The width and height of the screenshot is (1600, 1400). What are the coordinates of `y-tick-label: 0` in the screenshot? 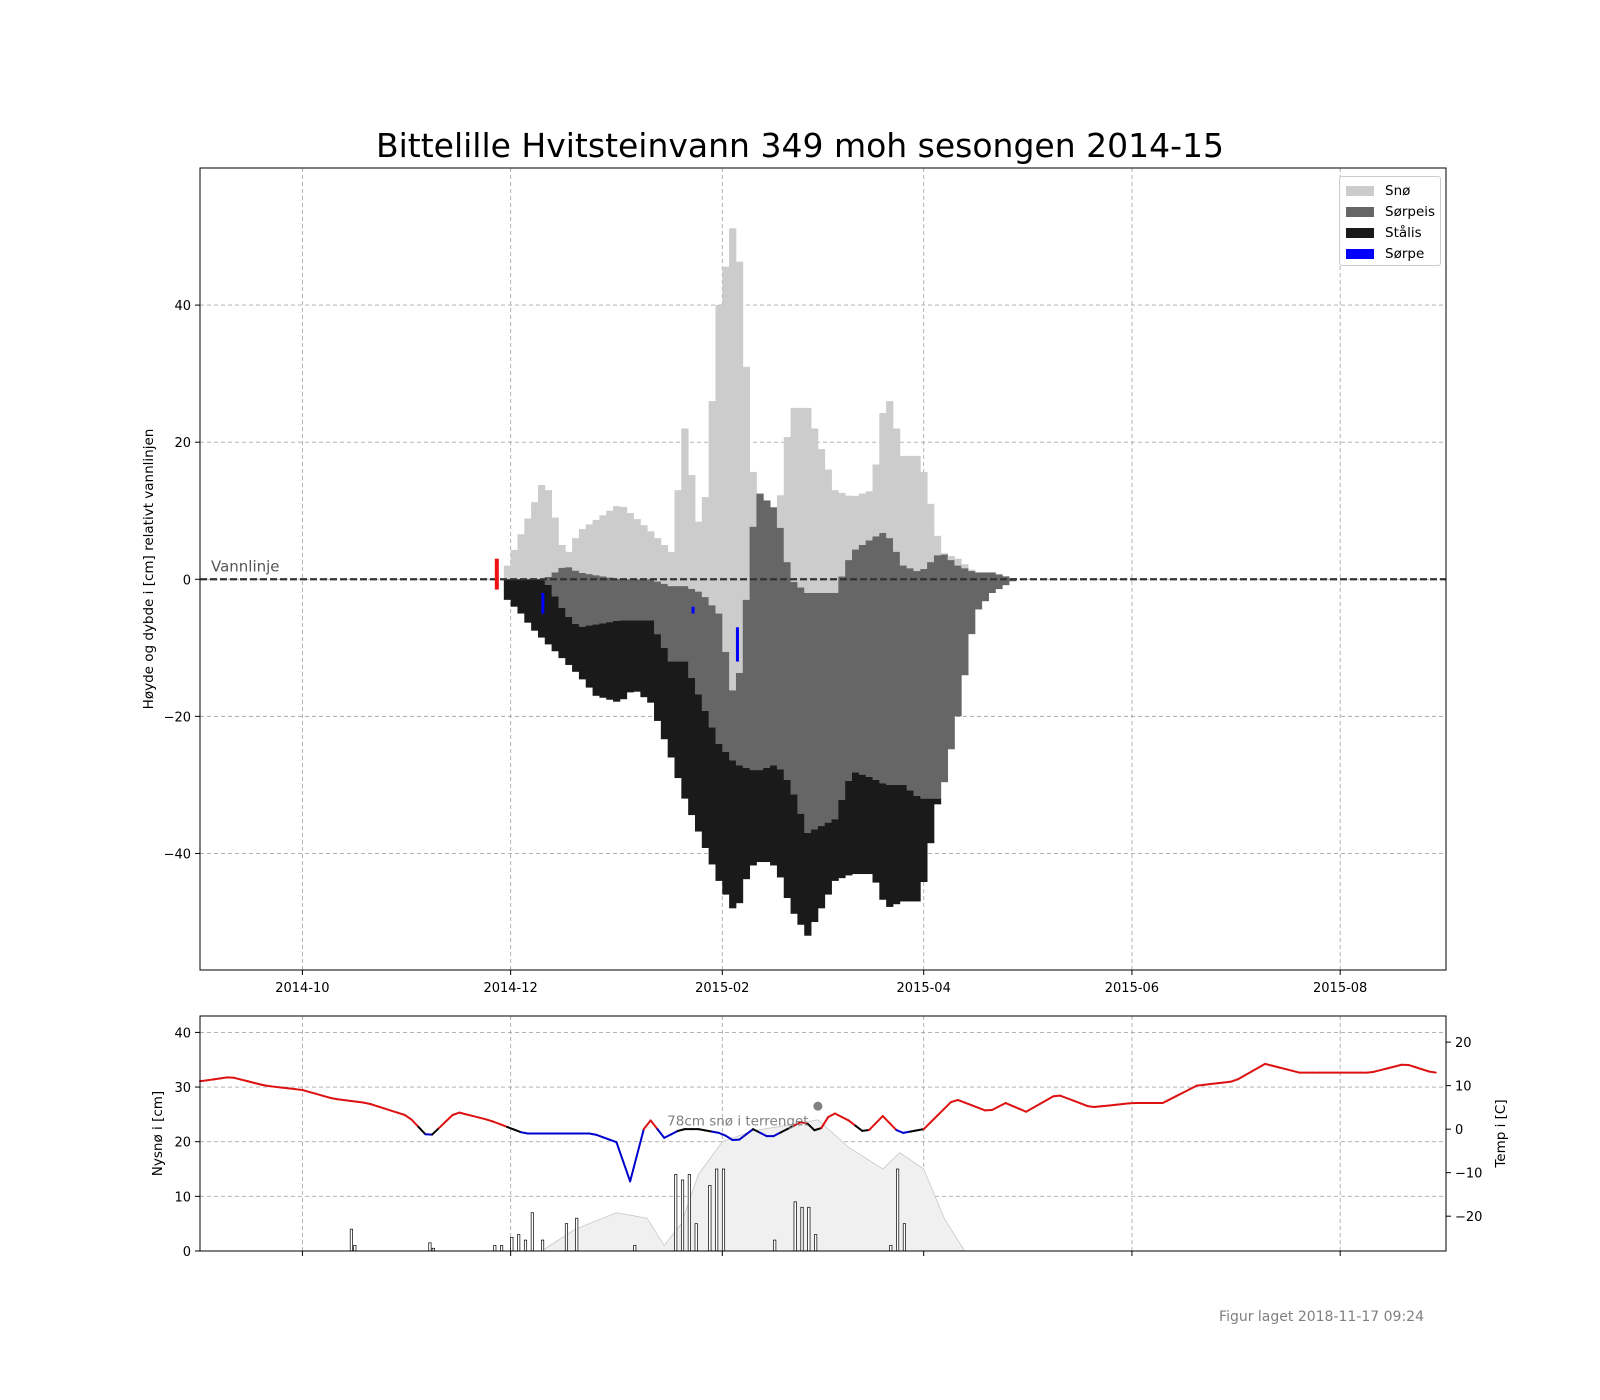 It's located at (187, 1252).